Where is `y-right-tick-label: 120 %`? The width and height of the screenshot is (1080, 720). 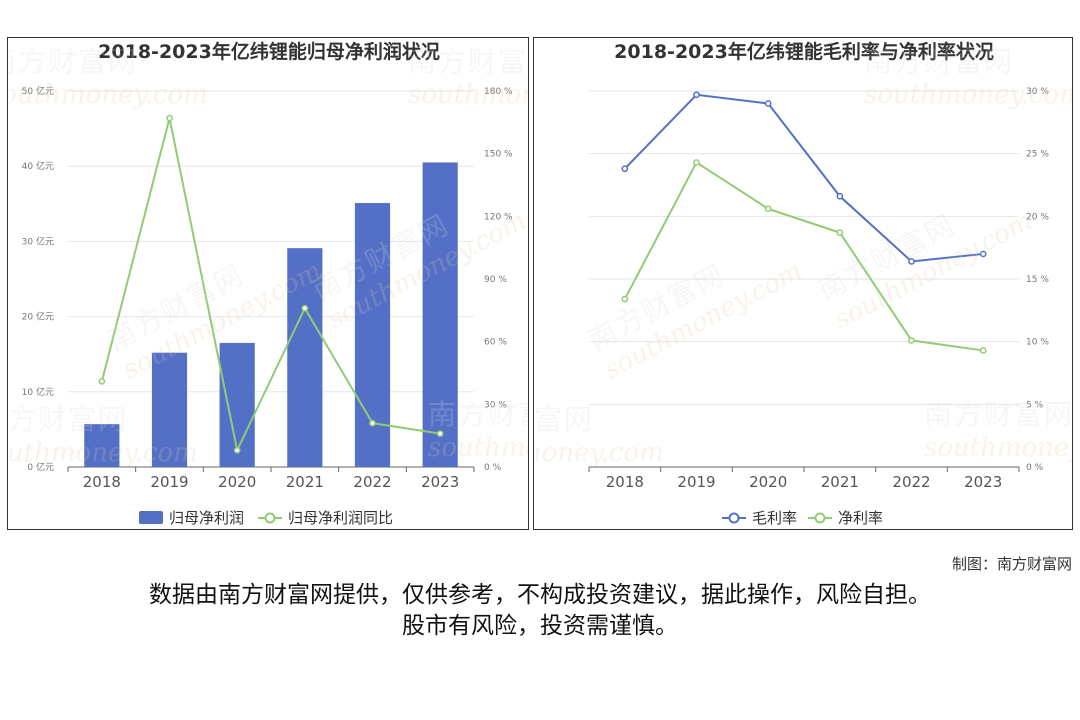
y-right-tick-label: 120 % is located at coordinates (498, 217).